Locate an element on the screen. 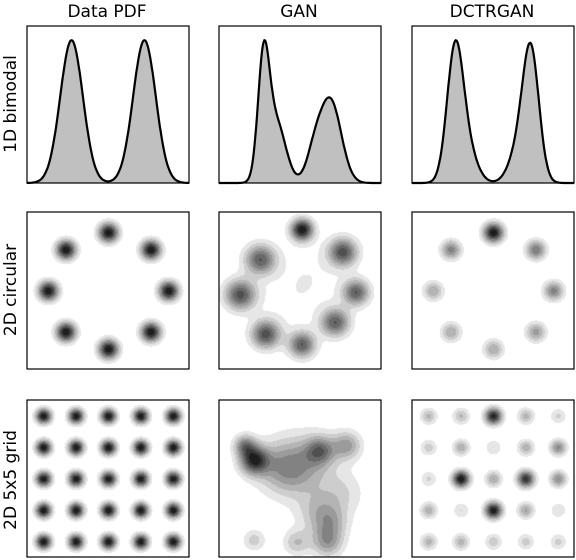  panel-2d-circular-gan is located at coordinates (300, 290).